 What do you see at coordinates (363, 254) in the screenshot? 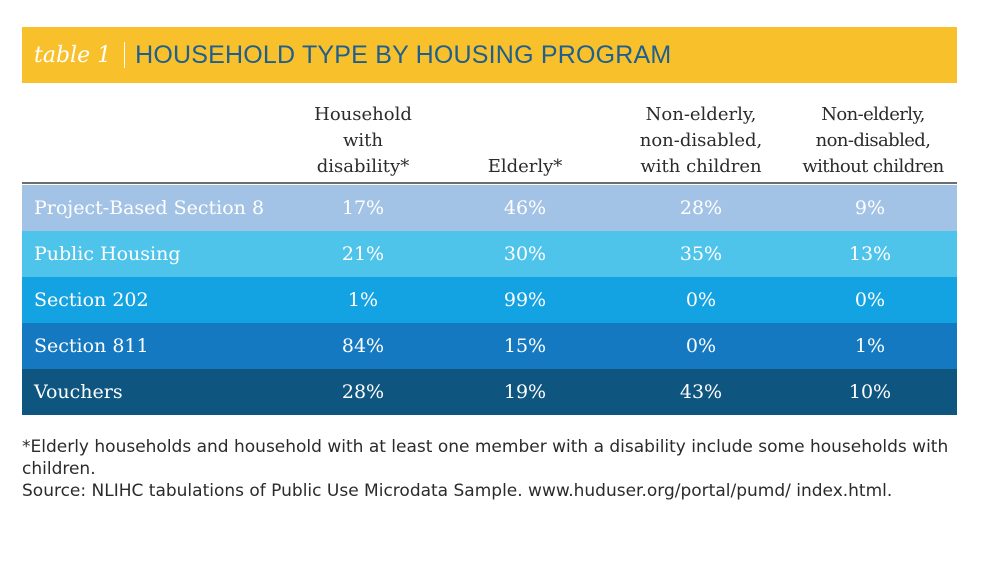
I see `table-cell: 21%` at bounding box center [363, 254].